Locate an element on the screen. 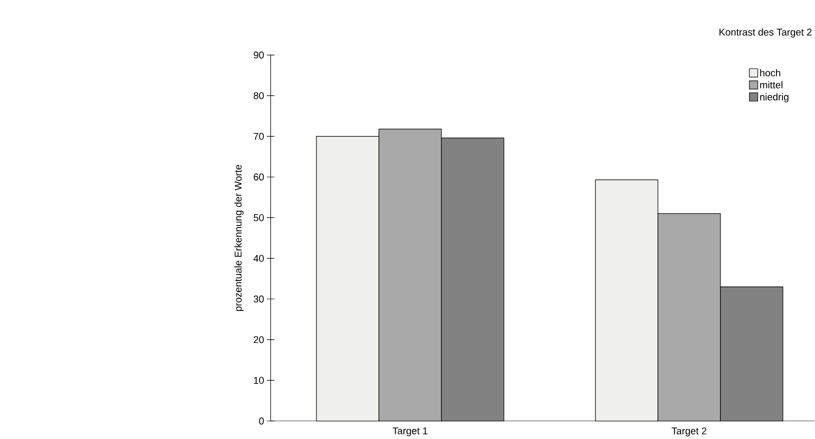  y-tick-label: 10 is located at coordinates (259, 380).